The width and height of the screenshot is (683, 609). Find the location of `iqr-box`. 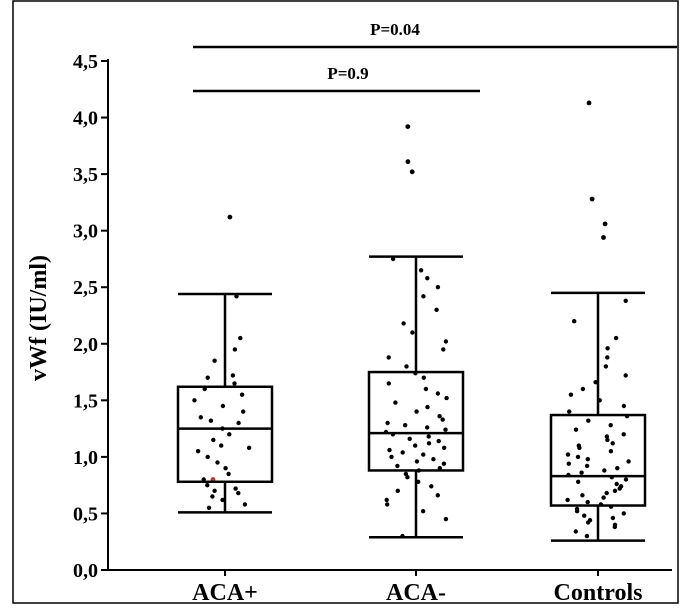

iqr-box is located at coordinates (416, 421).